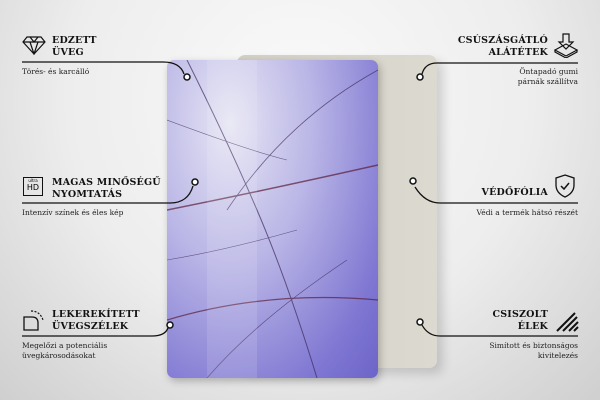  Describe the element at coordinates (488, 77) in the screenshot. I see `feature-description: Öntapadó gumi párnák szállítva` at that location.